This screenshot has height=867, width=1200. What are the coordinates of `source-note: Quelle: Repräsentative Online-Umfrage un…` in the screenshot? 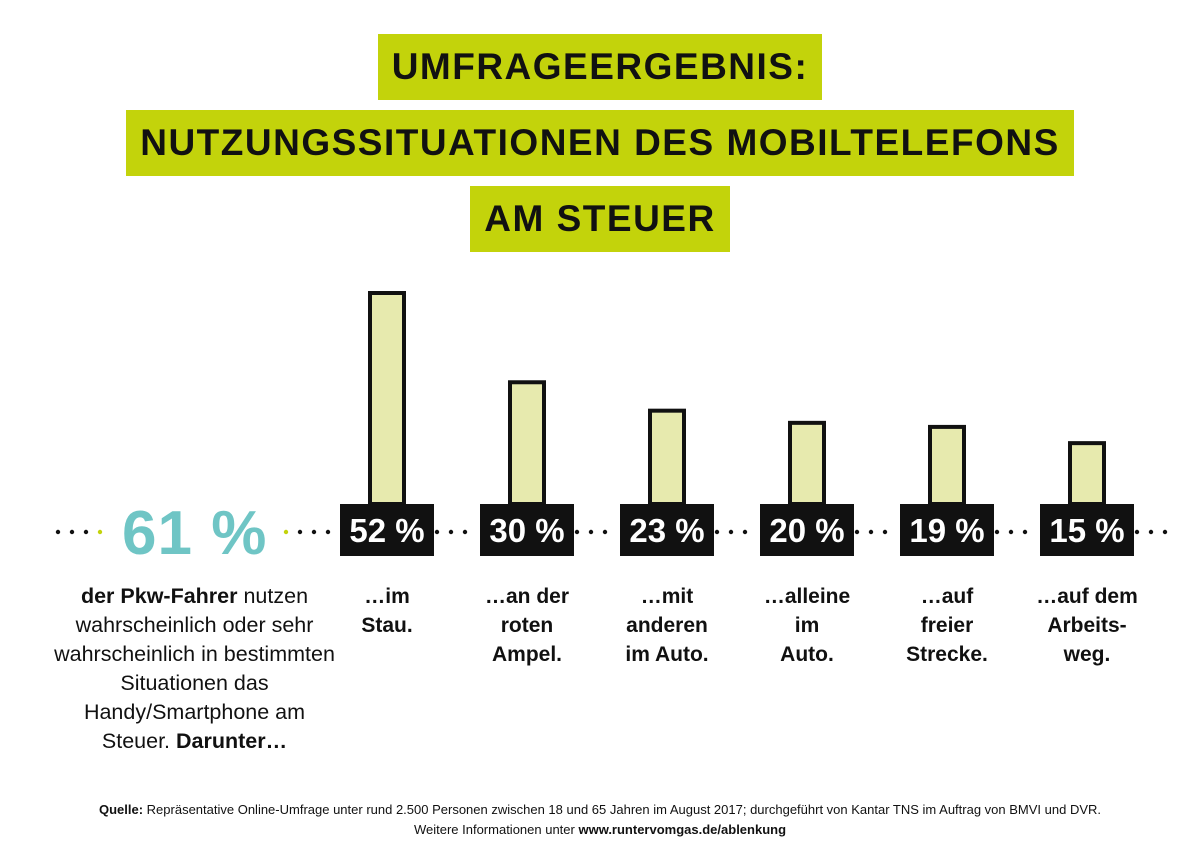 It's located at (600, 820).